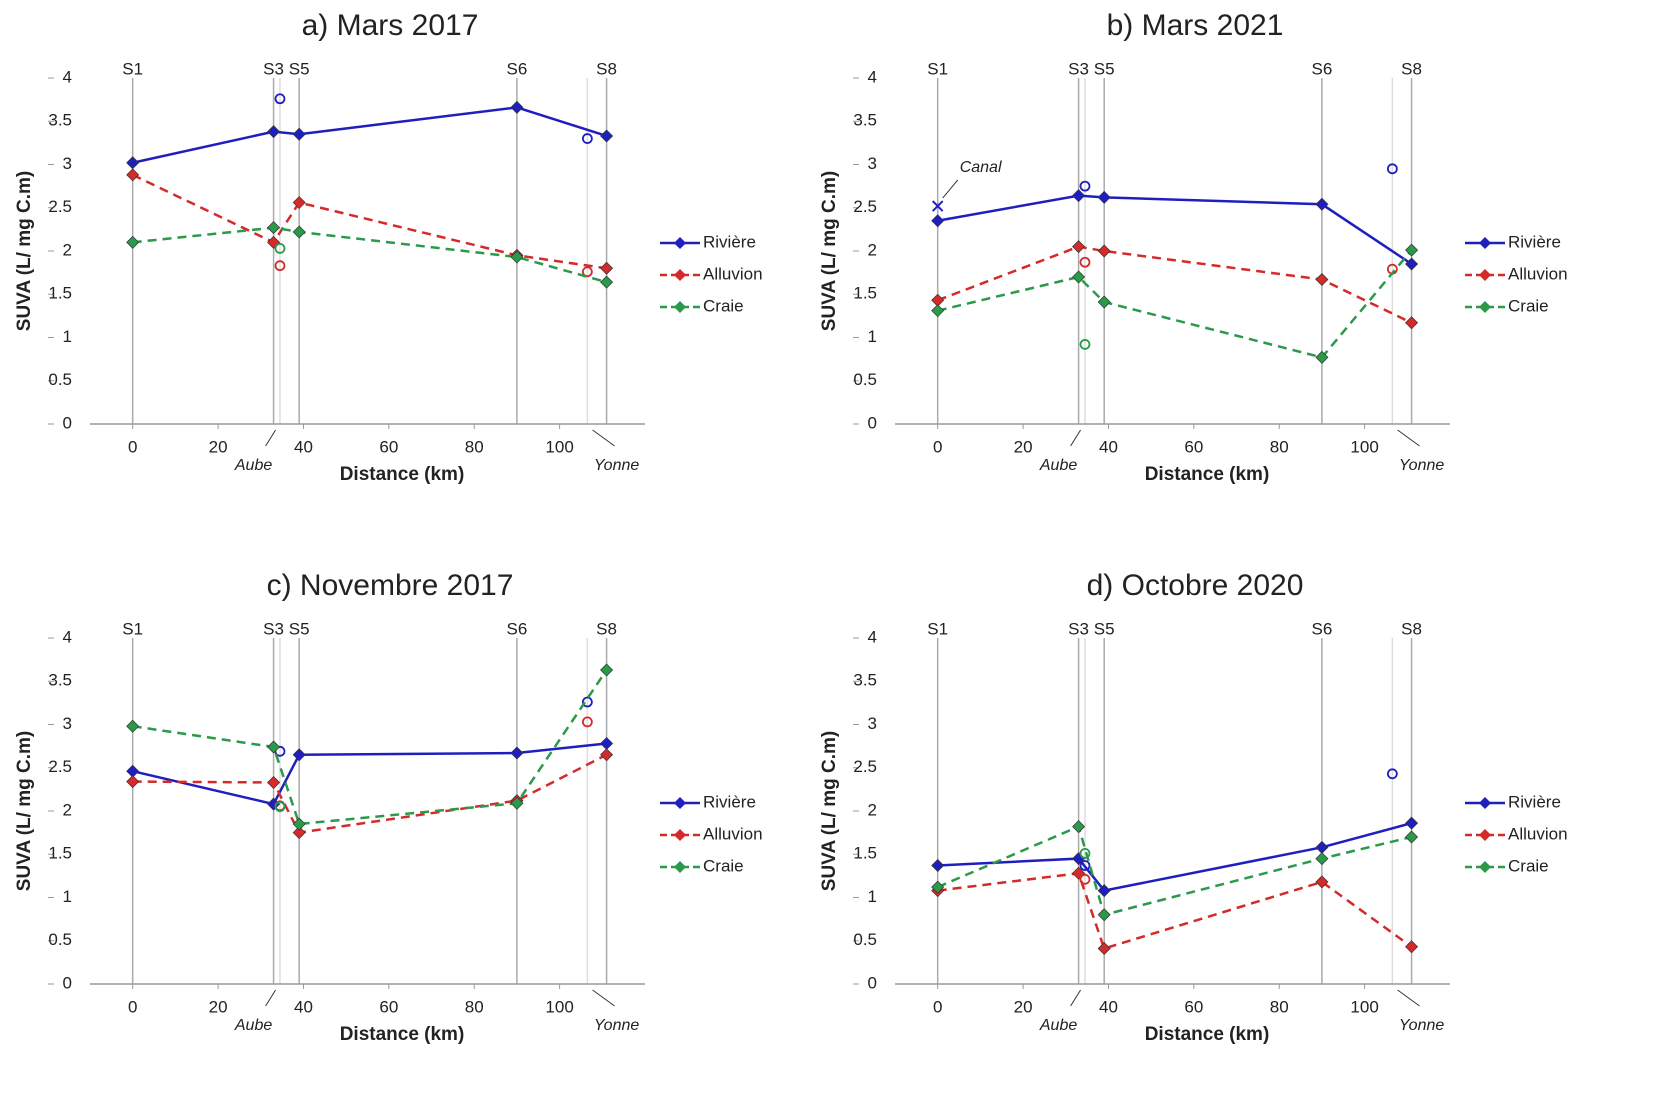 The height and width of the screenshot is (1117, 1674). Describe the element at coordinates (1078, 628) in the screenshot. I see `station-label: S3` at that location.